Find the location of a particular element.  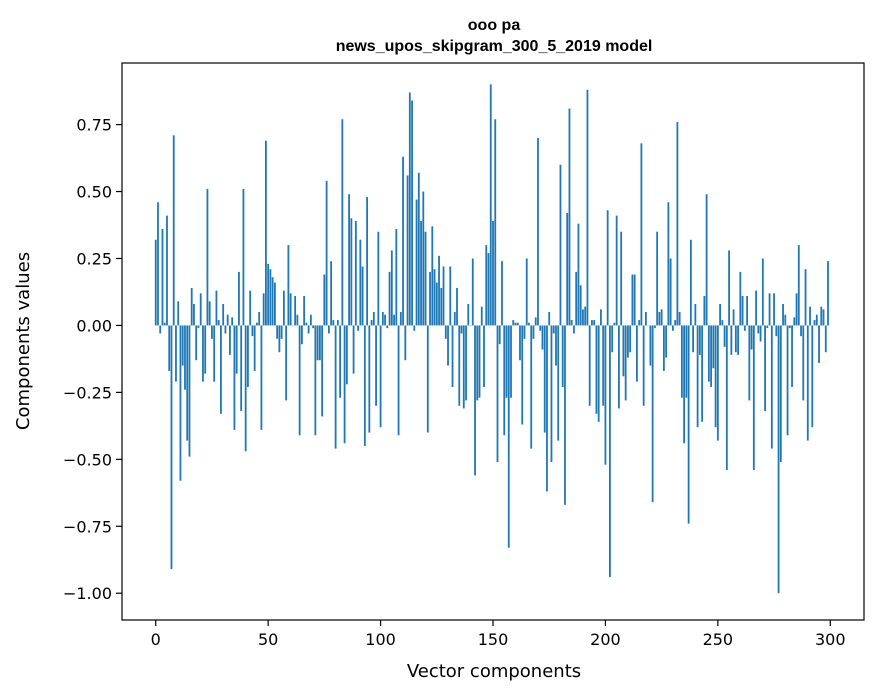

y-tick-label-7: 0.75 is located at coordinates (94, 125).